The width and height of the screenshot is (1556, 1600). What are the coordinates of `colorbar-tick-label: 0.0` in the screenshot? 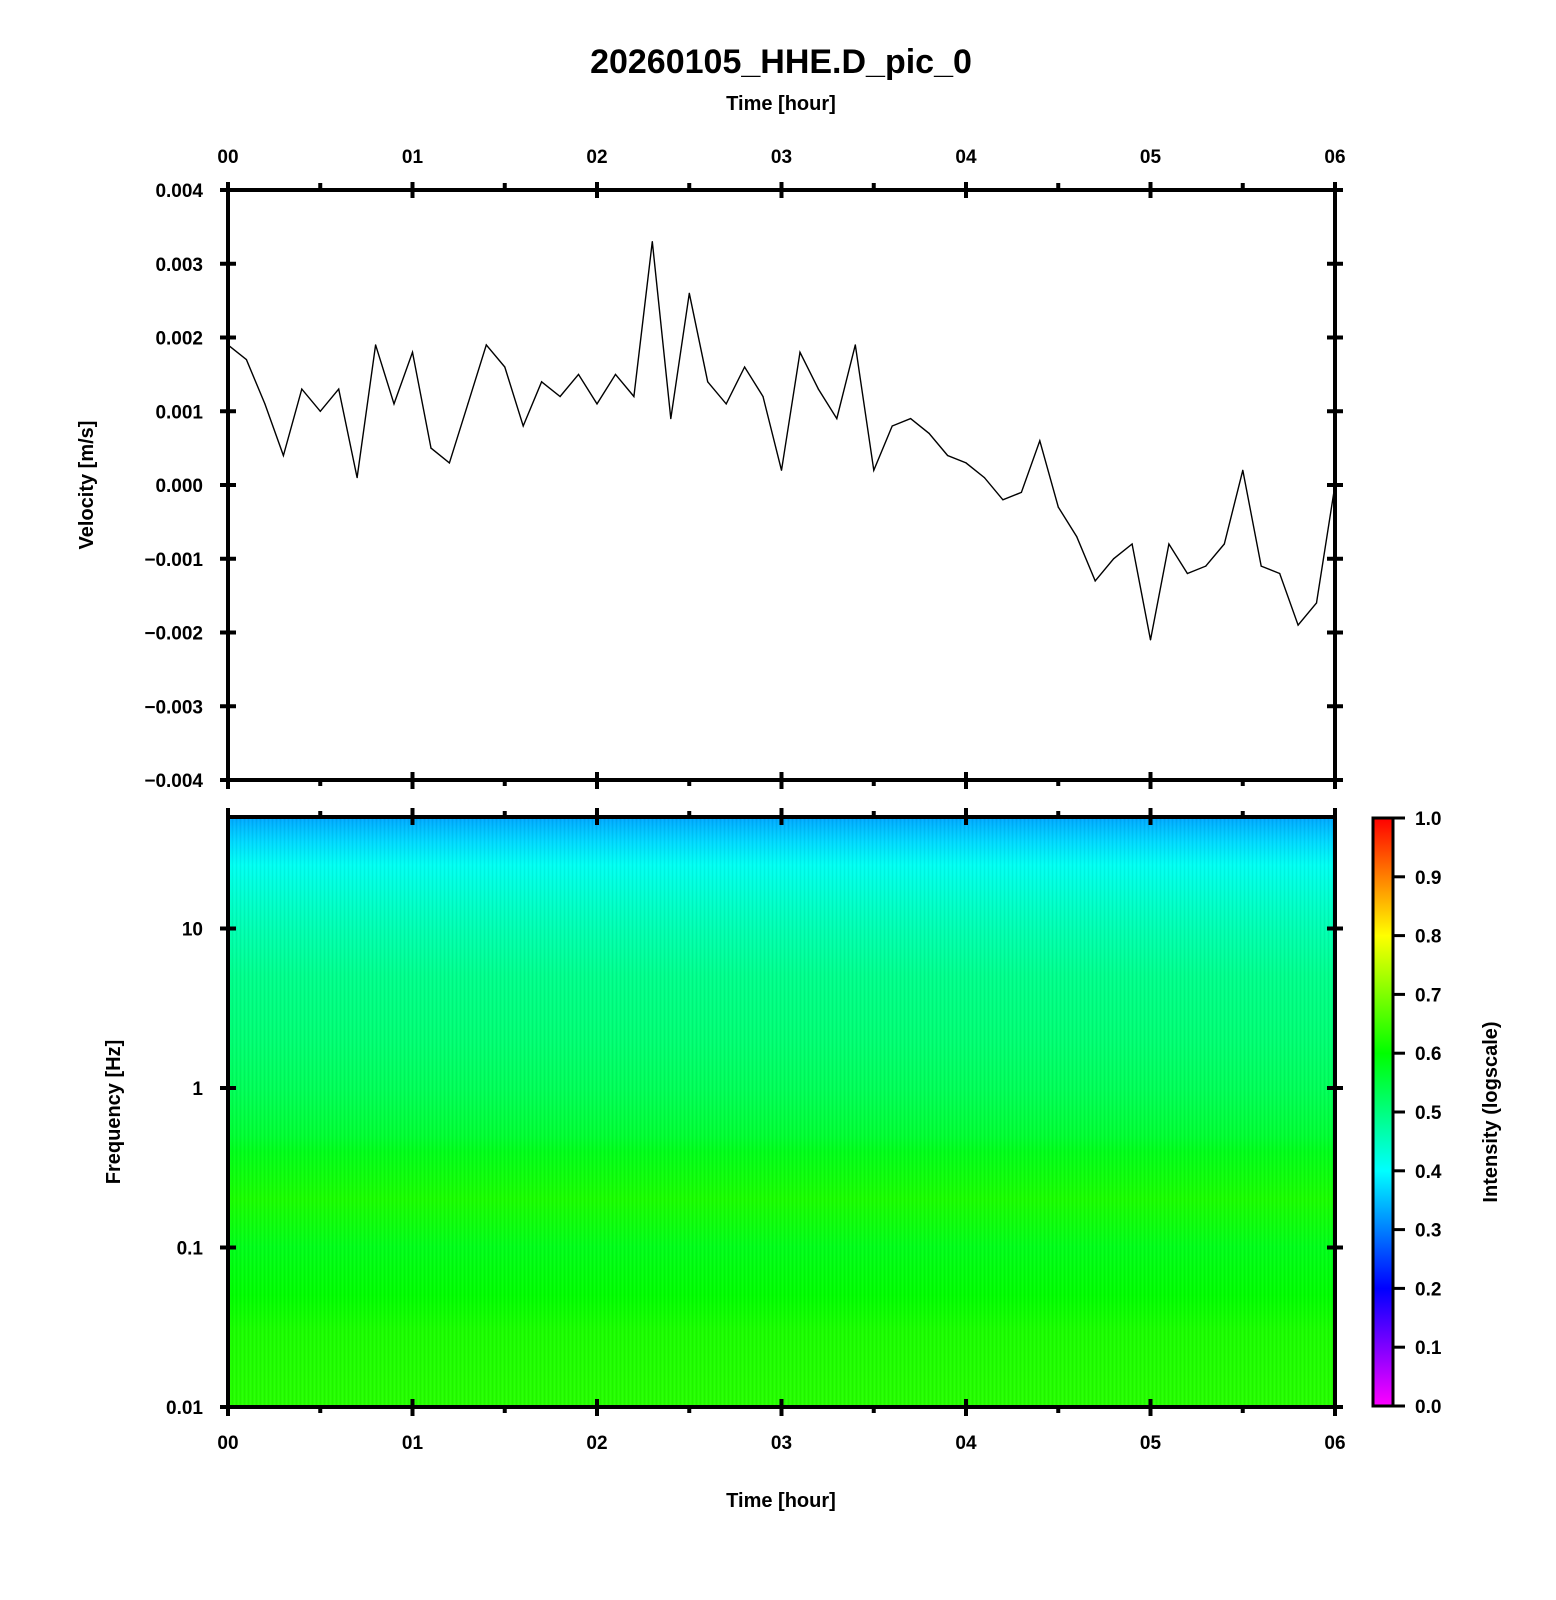 It's located at (1428, 1407).